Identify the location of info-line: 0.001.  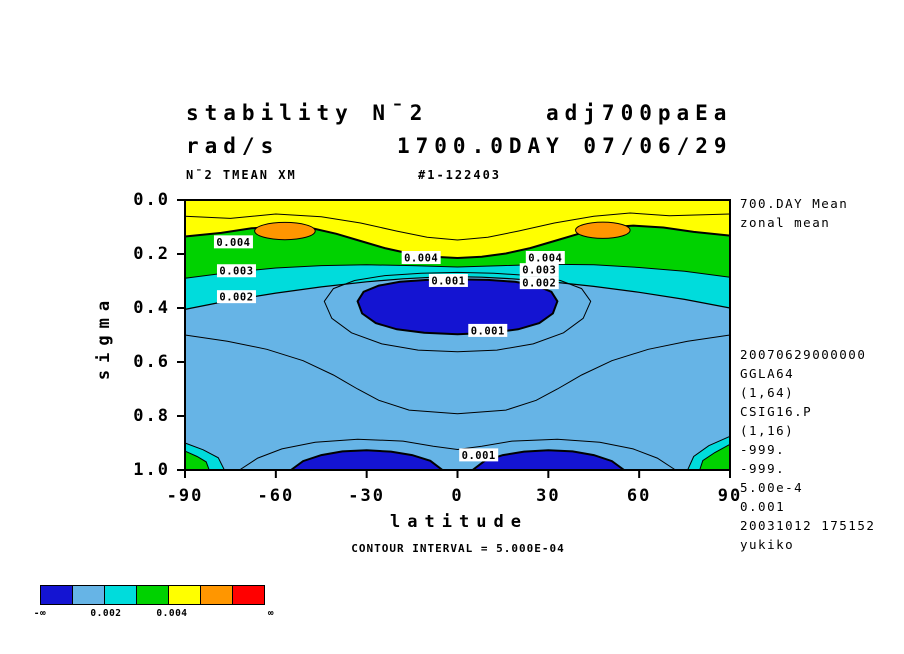
(763, 506).